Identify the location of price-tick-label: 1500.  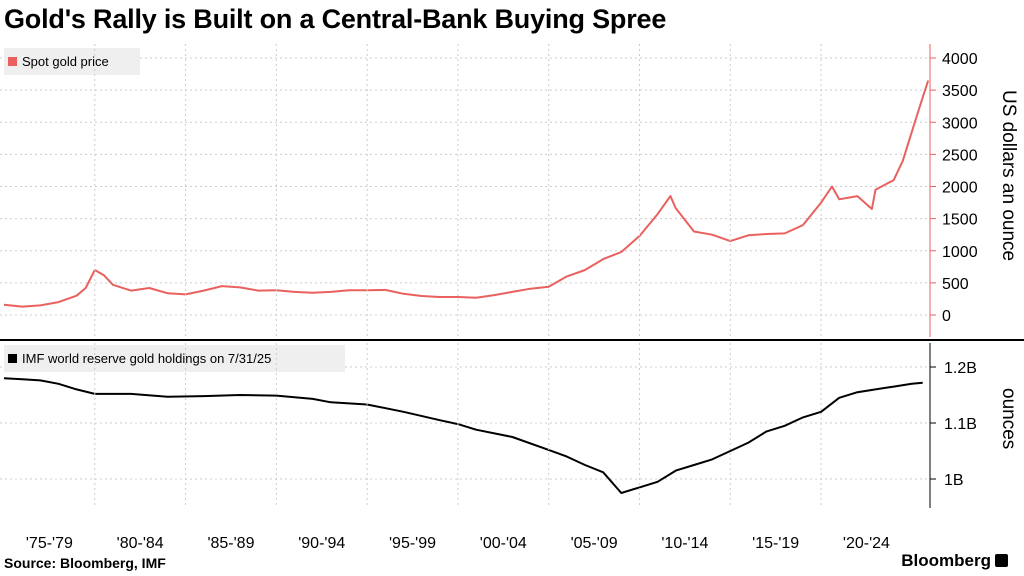
(960, 220).